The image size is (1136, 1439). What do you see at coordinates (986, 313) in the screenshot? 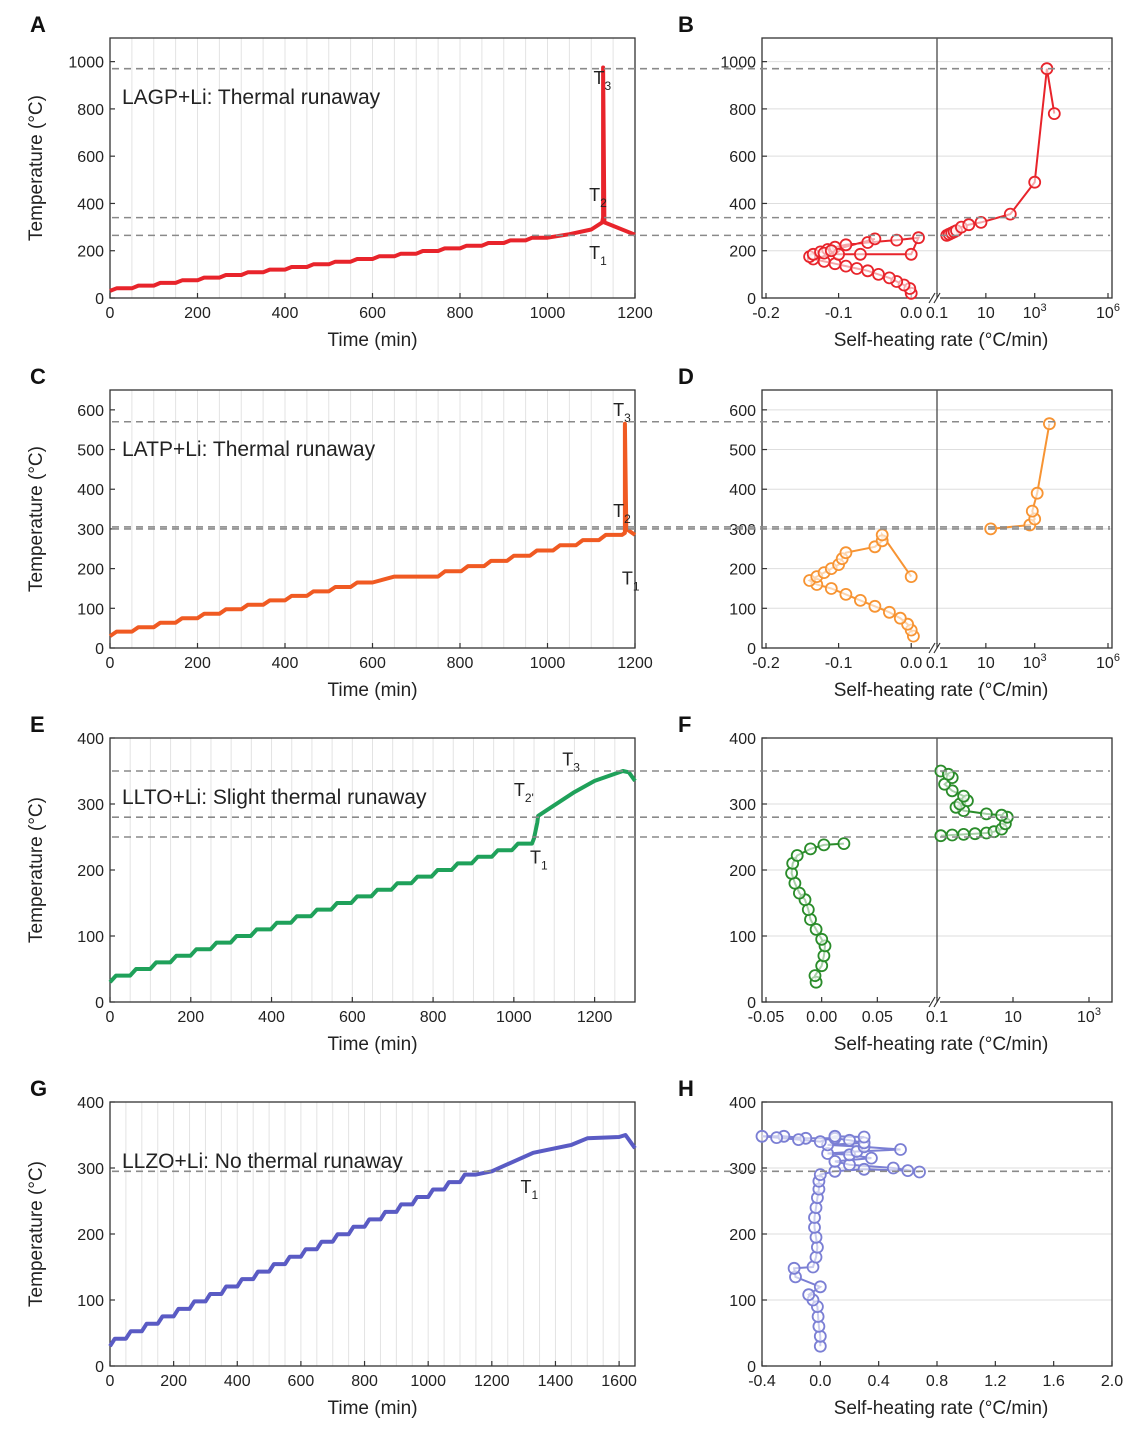
I see `panel-b-xtick-label: 10` at bounding box center [986, 313].